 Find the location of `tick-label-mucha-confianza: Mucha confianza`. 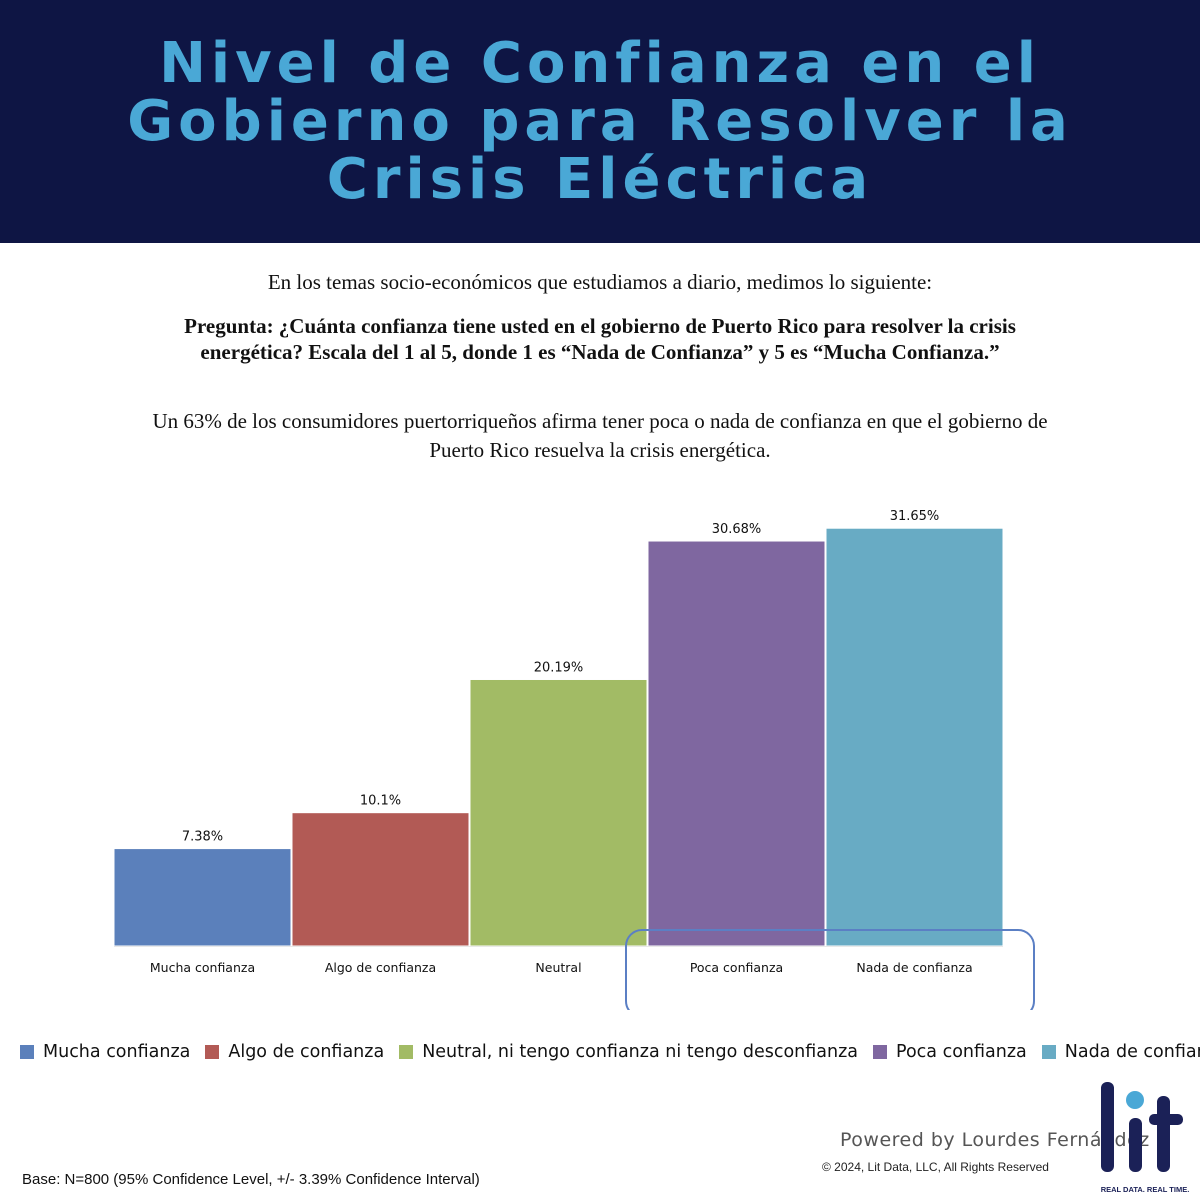

tick-label-mucha-confianza: Mucha confianza is located at coordinates (202, 967).